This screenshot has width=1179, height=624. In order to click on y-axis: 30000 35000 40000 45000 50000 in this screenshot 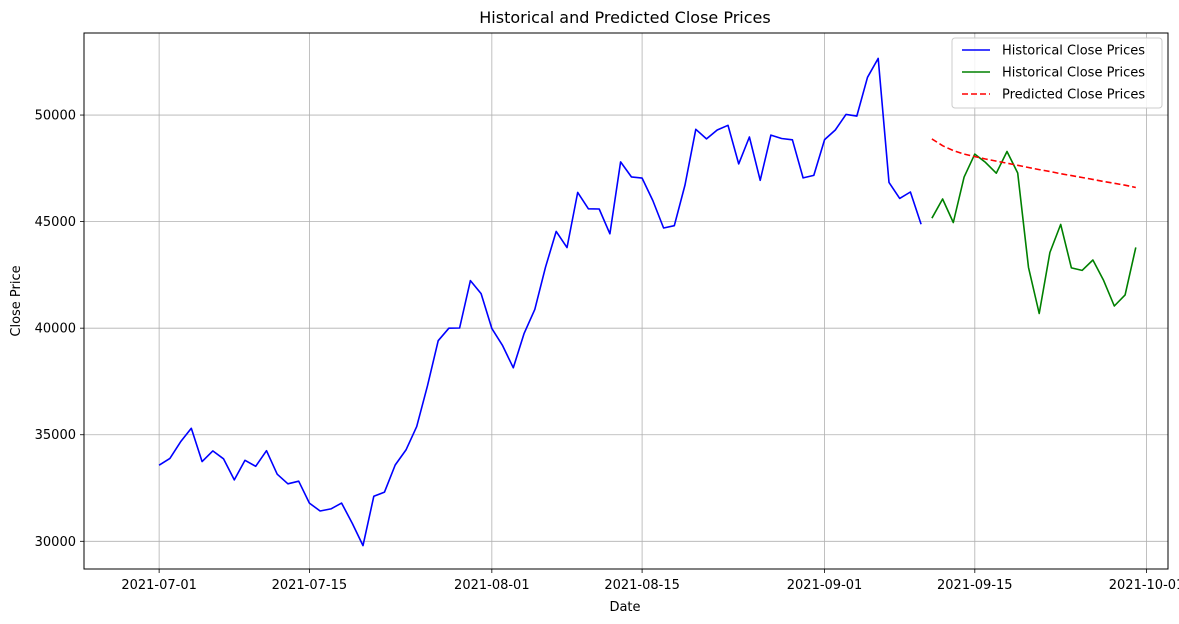, I will do `click(59, 329)`.